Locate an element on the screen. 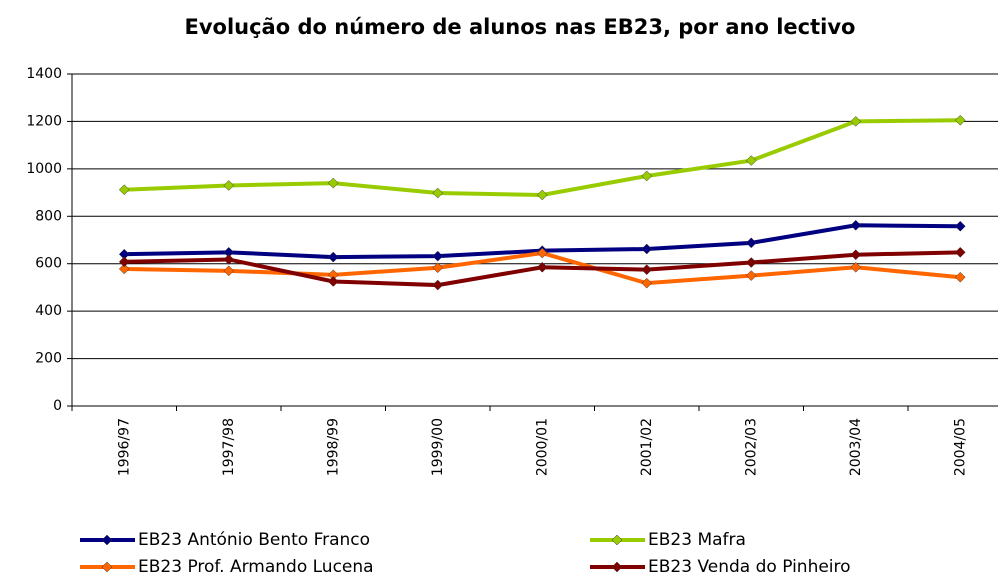  legend-label: EB23 António Bento Franco is located at coordinates (254, 540).